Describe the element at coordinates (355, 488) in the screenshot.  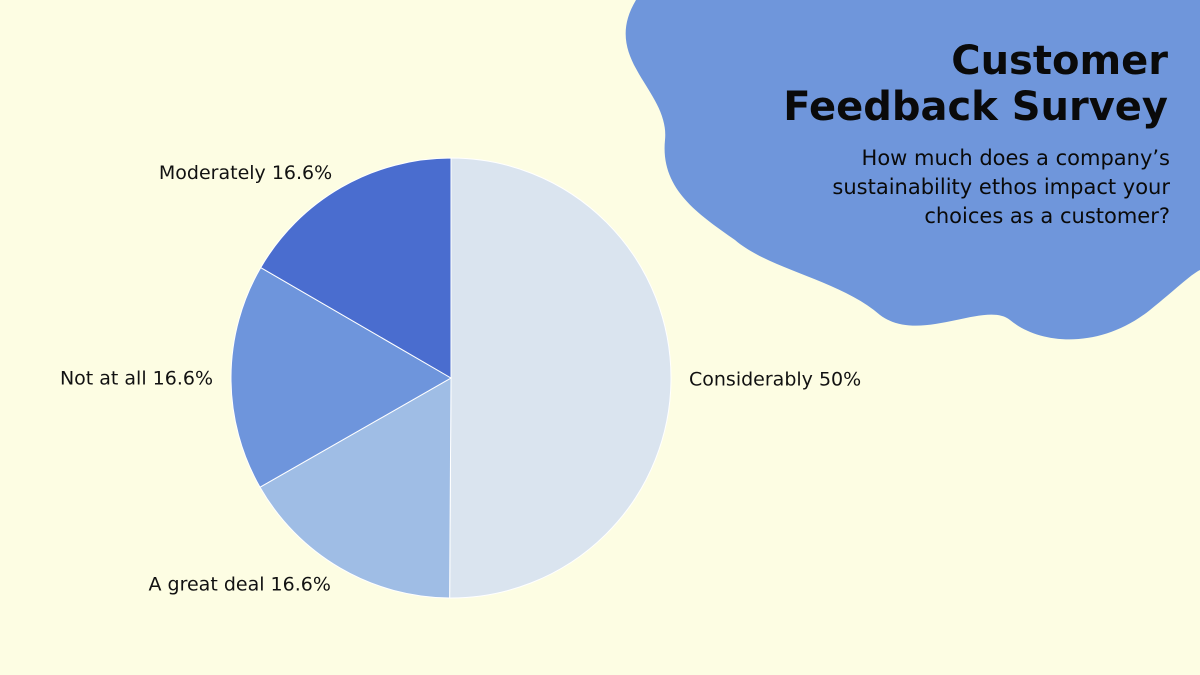
I see `pie-slice-a-great-deal` at that location.